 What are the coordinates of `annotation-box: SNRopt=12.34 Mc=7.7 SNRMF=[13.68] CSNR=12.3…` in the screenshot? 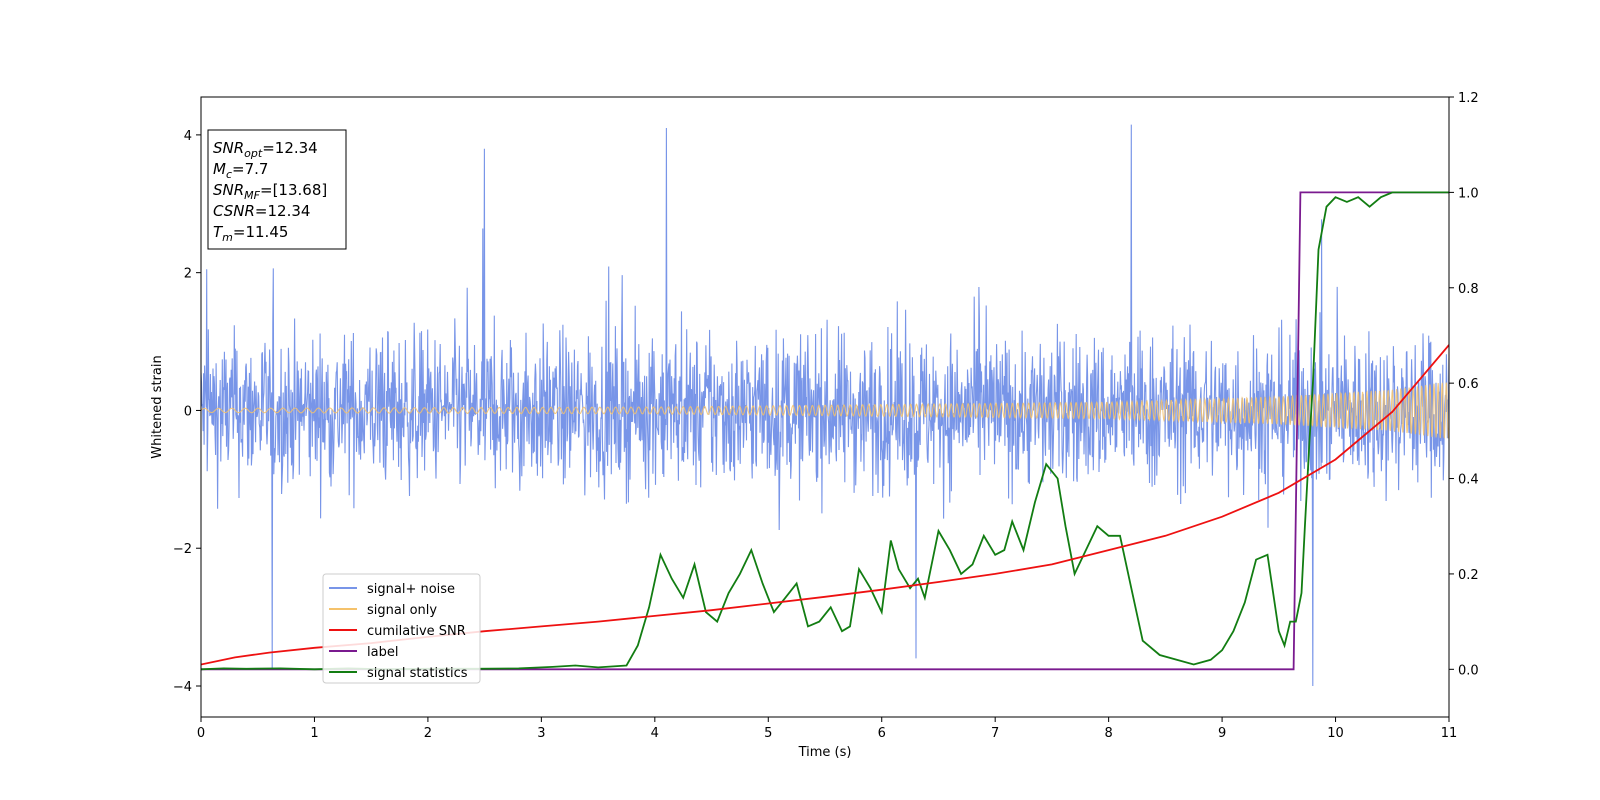 It's located at (277, 189).